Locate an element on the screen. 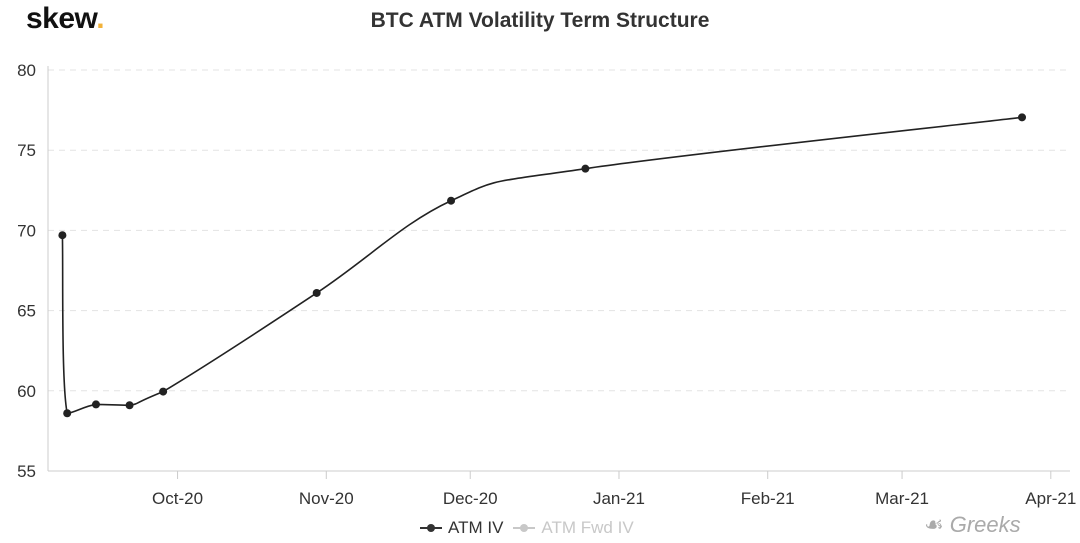 This screenshot has height=543, width=1080. legend-item-atm-fwd-iv: ATM Fwd IV is located at coordinates (573, 528).